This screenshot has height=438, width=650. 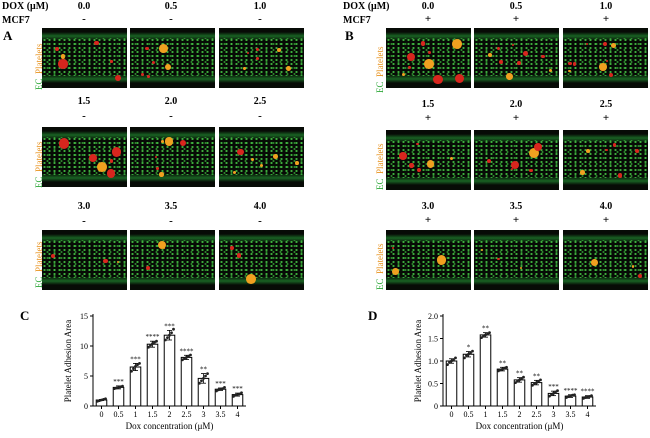 I want to click on y-tick-label: 0, so click(x=86, y=406).